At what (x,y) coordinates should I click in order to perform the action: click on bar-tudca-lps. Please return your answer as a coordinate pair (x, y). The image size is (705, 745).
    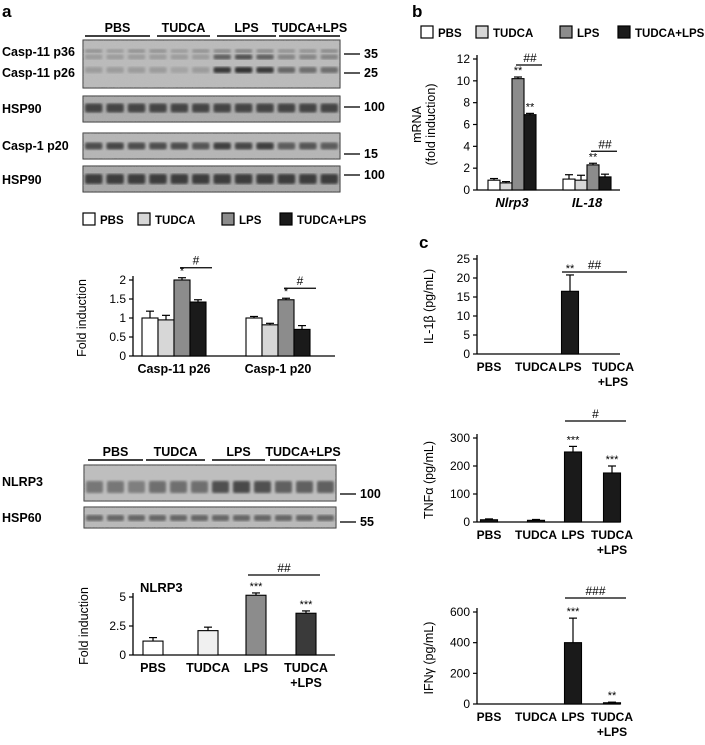
    Looking at the image, I should click on (198, 329).